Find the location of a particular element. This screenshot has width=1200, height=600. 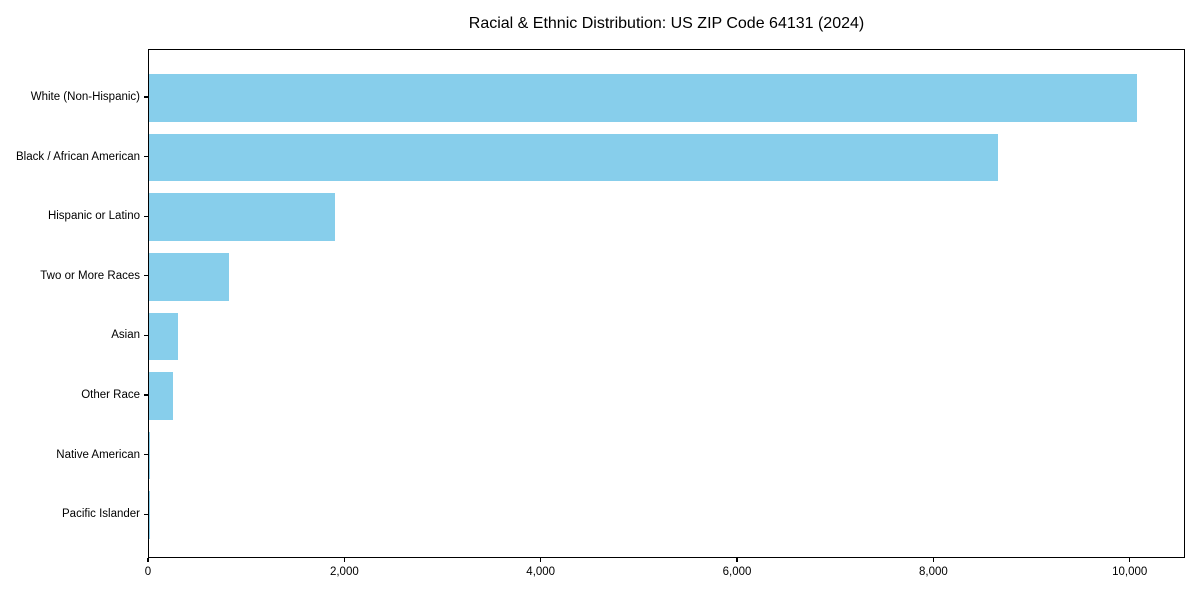

y-tick-label: Two or More Races is located at coordinates (90, 275).